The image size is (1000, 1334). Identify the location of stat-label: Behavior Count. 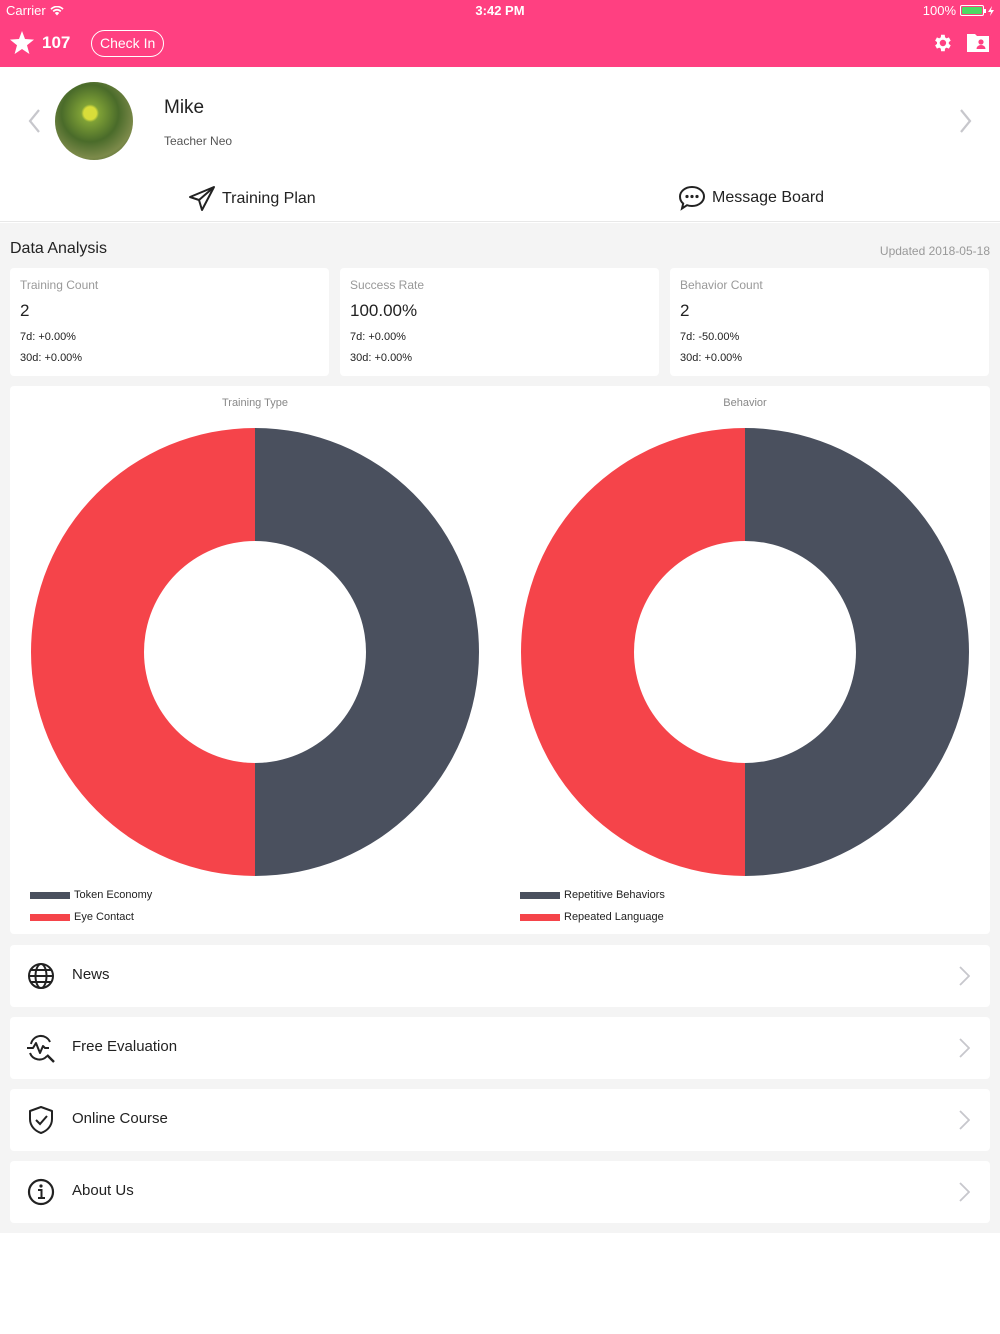
(721, 285).